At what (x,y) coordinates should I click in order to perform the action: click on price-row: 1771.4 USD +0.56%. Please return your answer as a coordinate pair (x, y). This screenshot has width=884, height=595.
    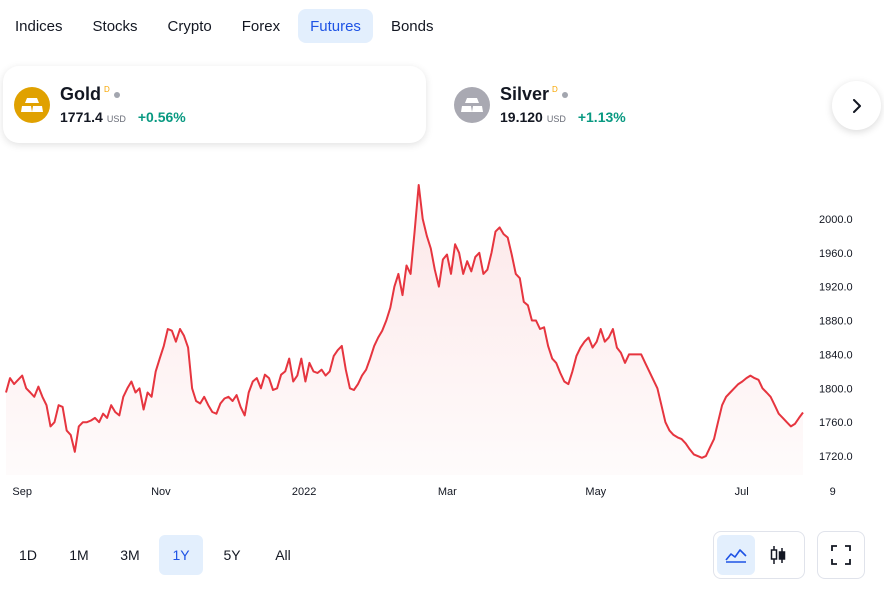
    Looking at the image, I should click on (123, 117).